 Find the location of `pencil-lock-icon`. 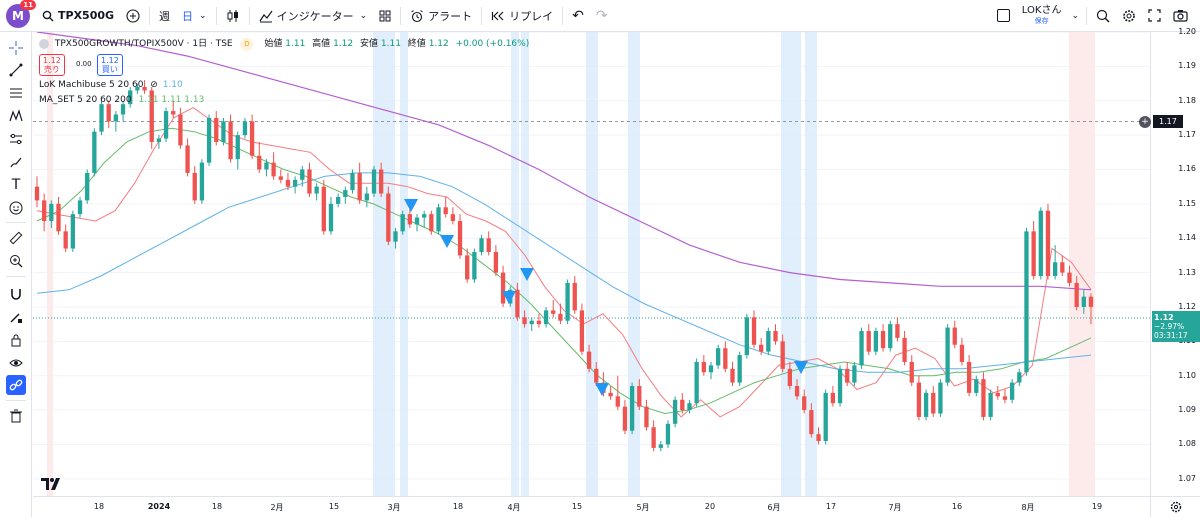

pencil-lock-icon is located at coordinates (16, 318).